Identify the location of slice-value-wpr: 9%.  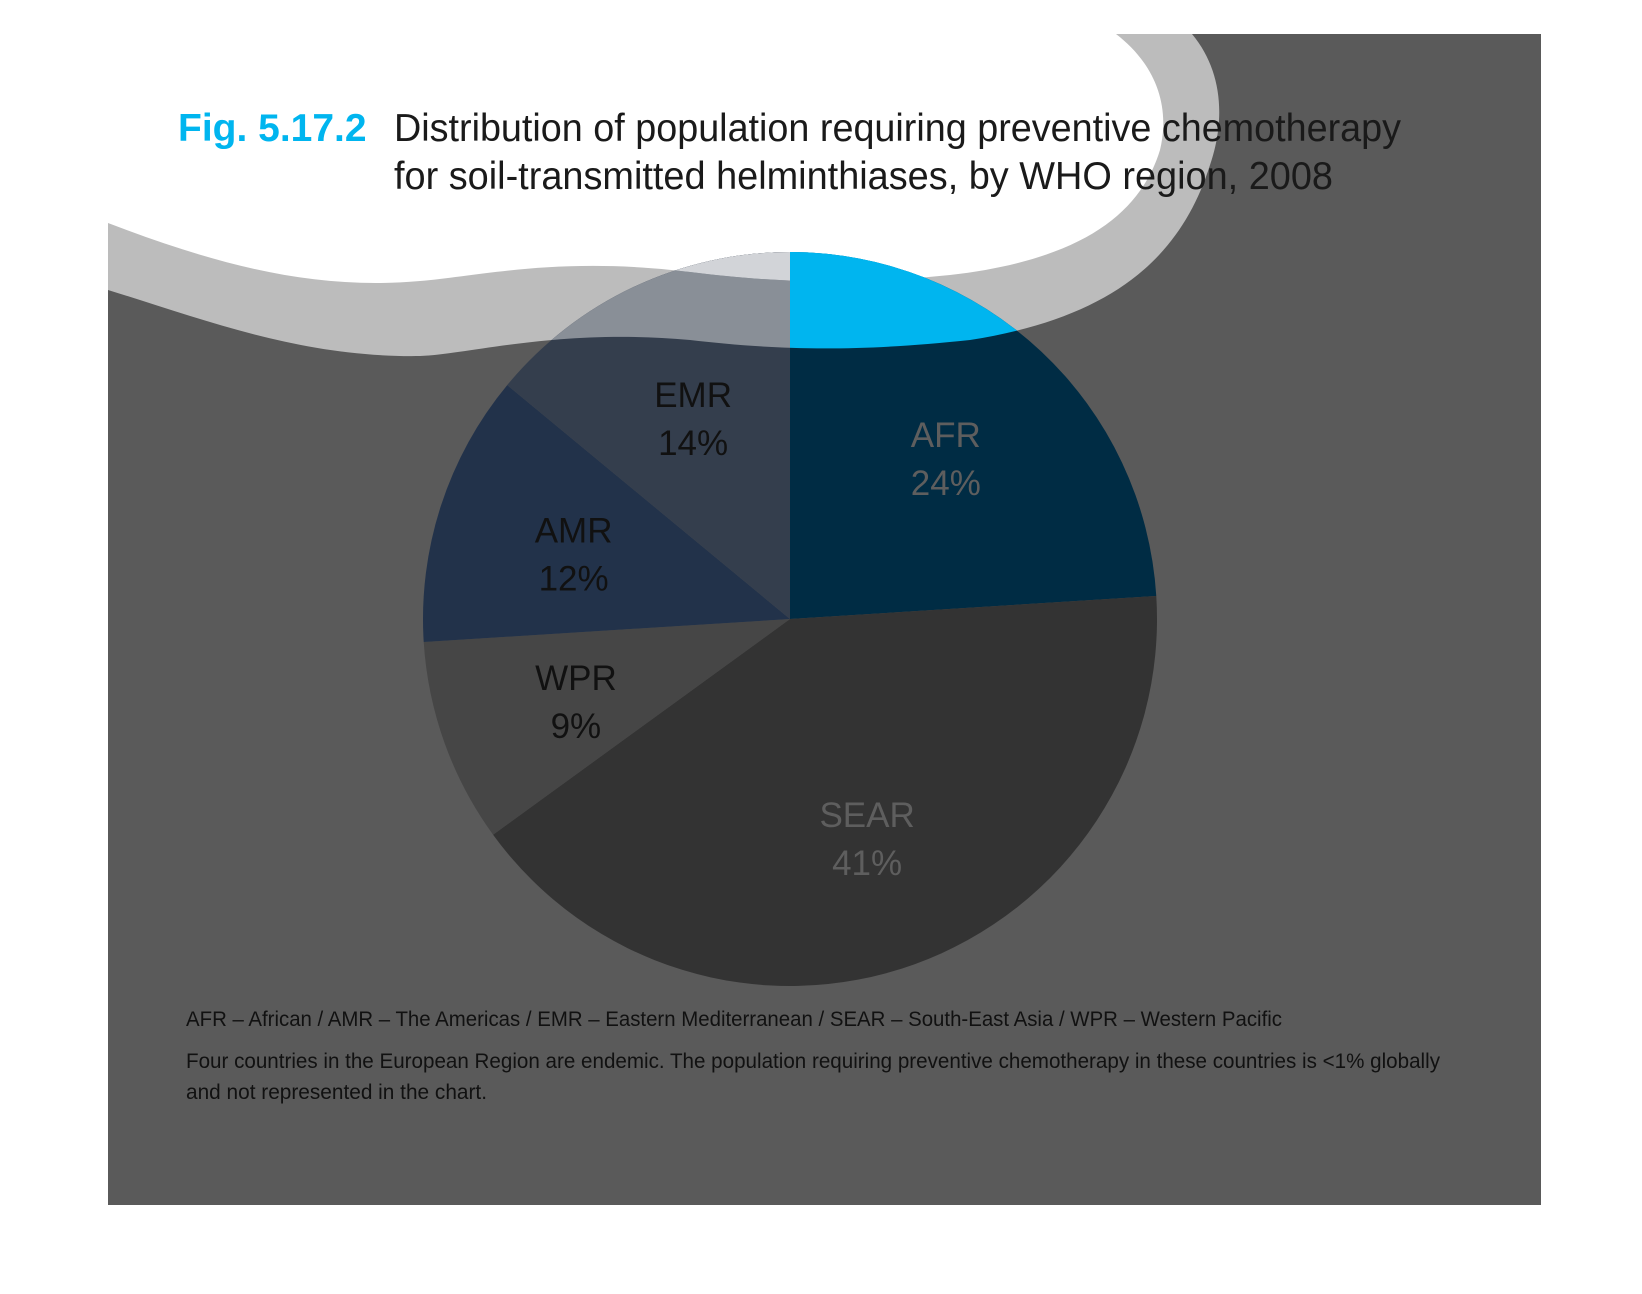
(576, 726).